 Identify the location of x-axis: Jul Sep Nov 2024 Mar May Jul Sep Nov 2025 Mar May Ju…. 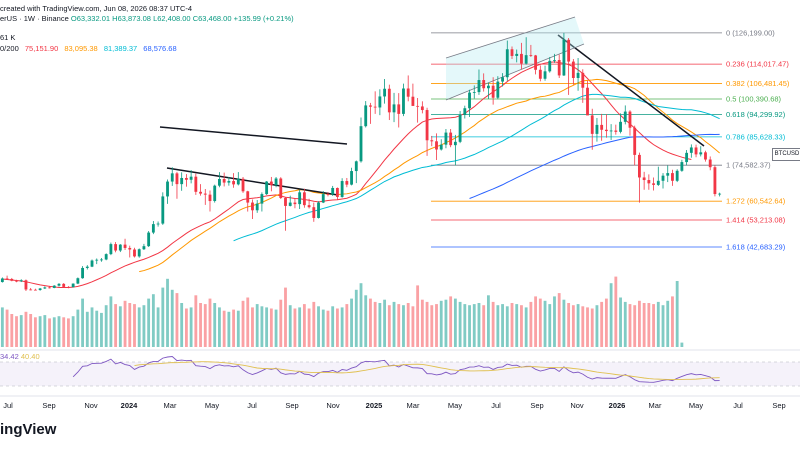
(394, 405).